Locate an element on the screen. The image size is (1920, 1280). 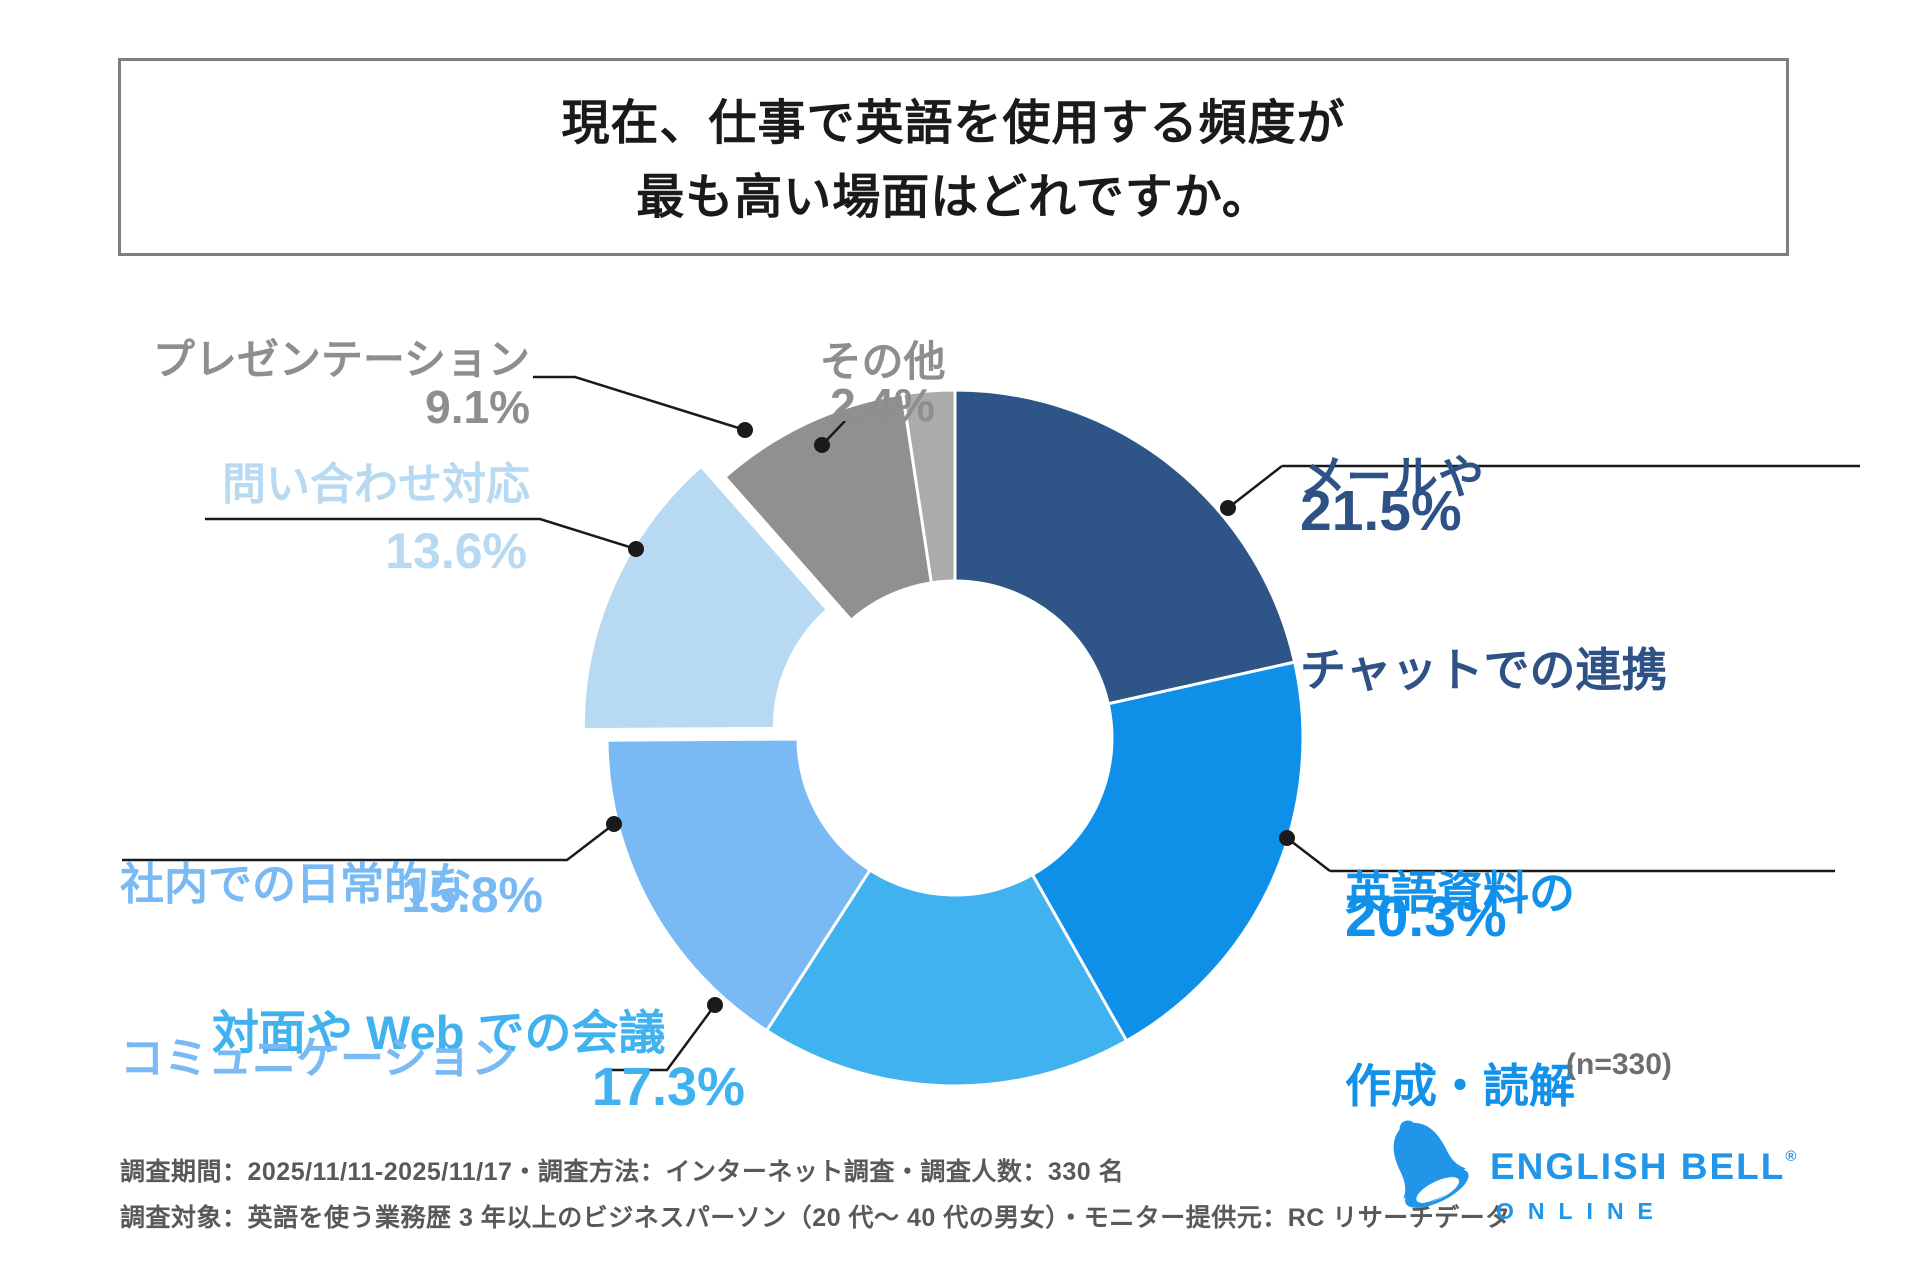
donut-slice-mail is located at coordinates (1125, 547).